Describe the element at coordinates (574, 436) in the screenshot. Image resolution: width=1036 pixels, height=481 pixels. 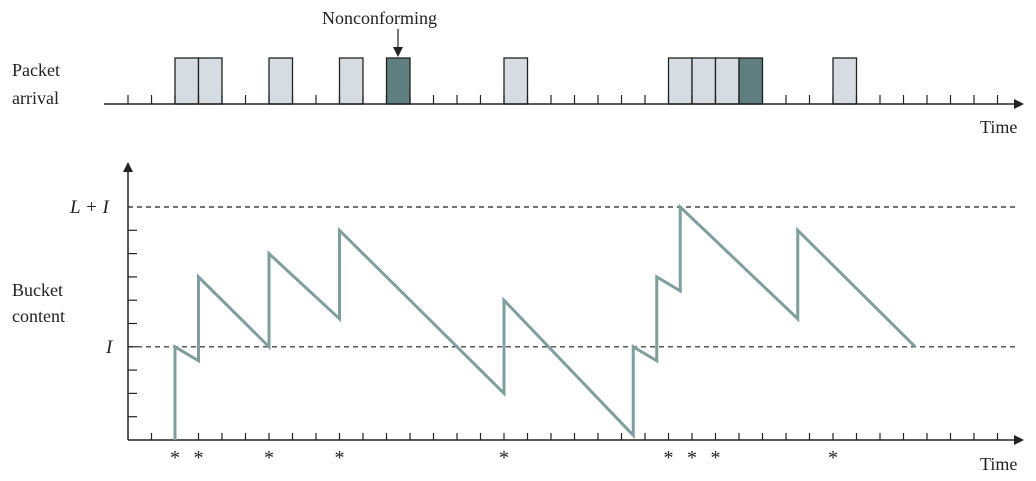
I see `bottom-time-ticks` at that location.